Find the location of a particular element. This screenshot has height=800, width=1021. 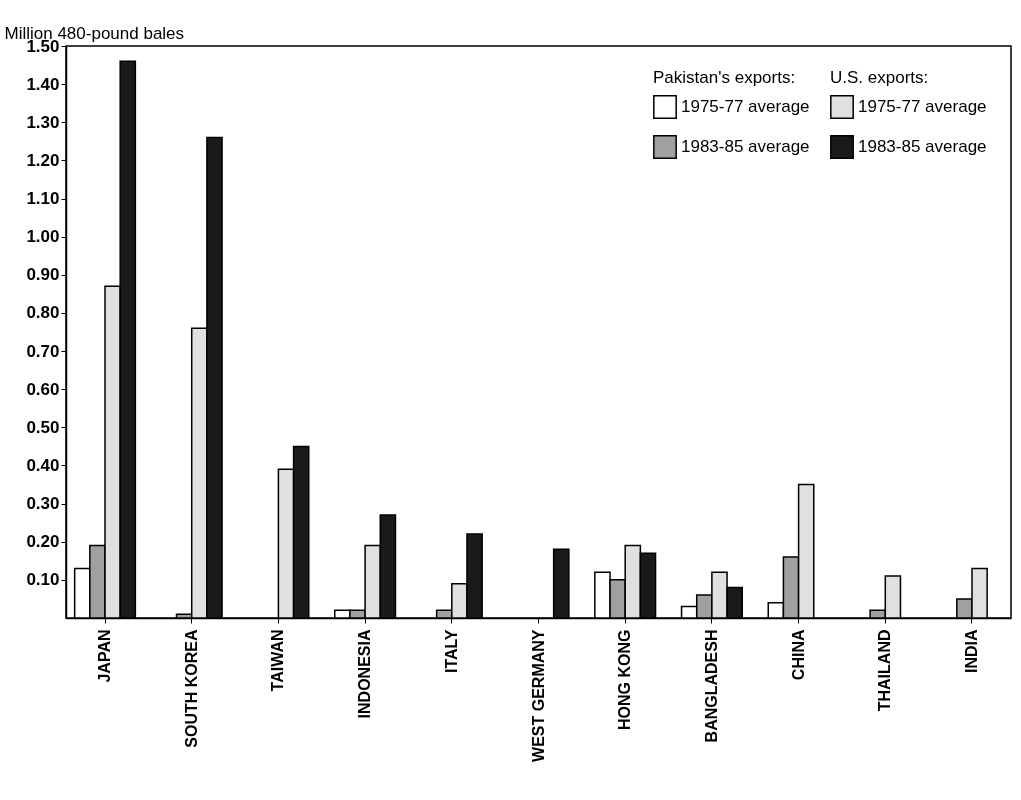

y-tick-label: 0.10 is located at coordinates (43, 580).